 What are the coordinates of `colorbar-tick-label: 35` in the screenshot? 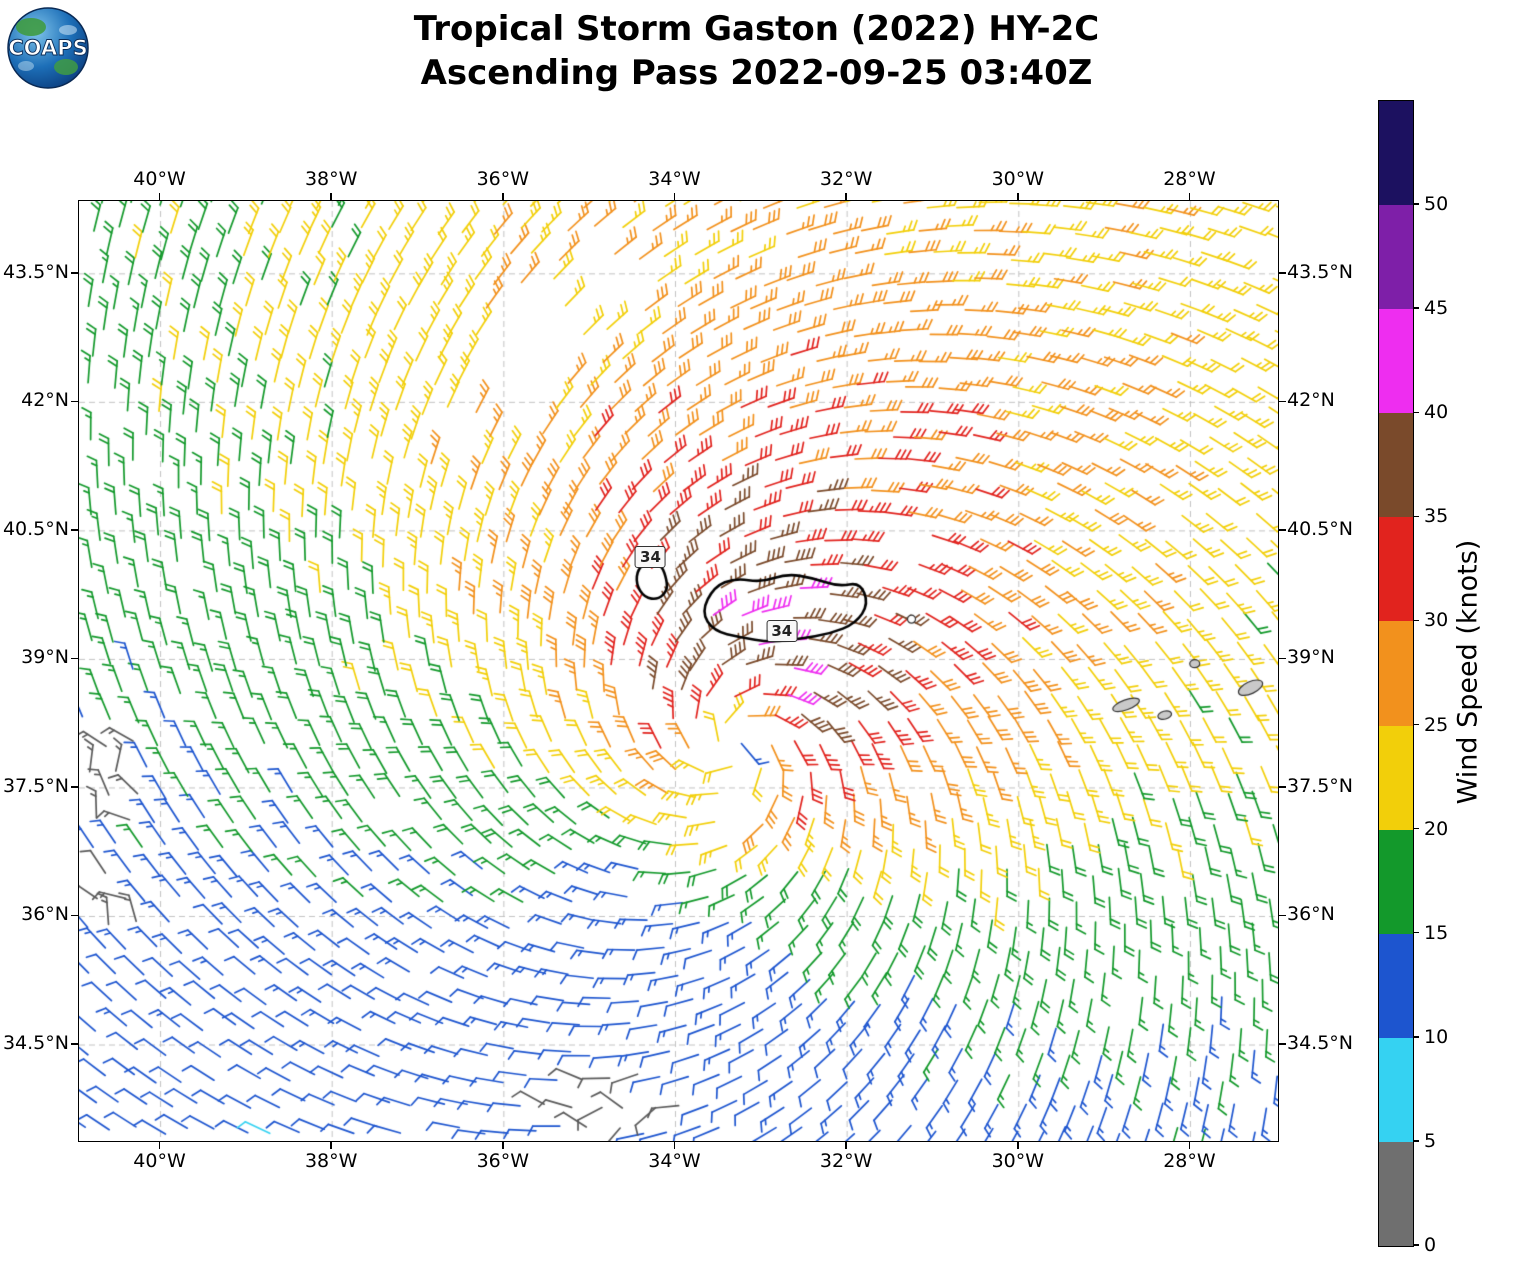 It's located at (1436, 516).